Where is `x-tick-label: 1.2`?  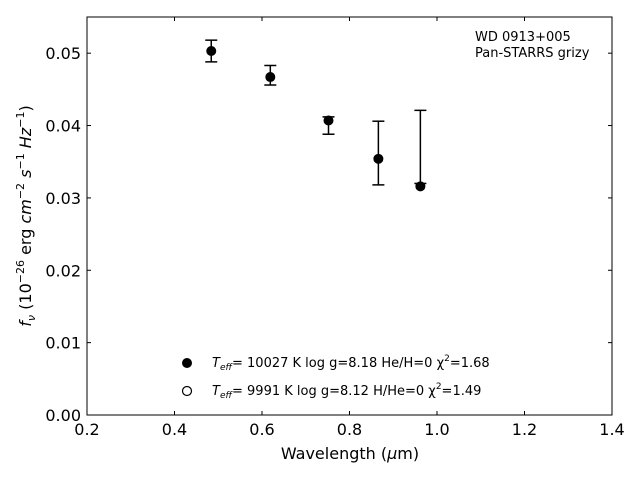 x-tick-label: 1.2 is located at coordinates (524, 429).